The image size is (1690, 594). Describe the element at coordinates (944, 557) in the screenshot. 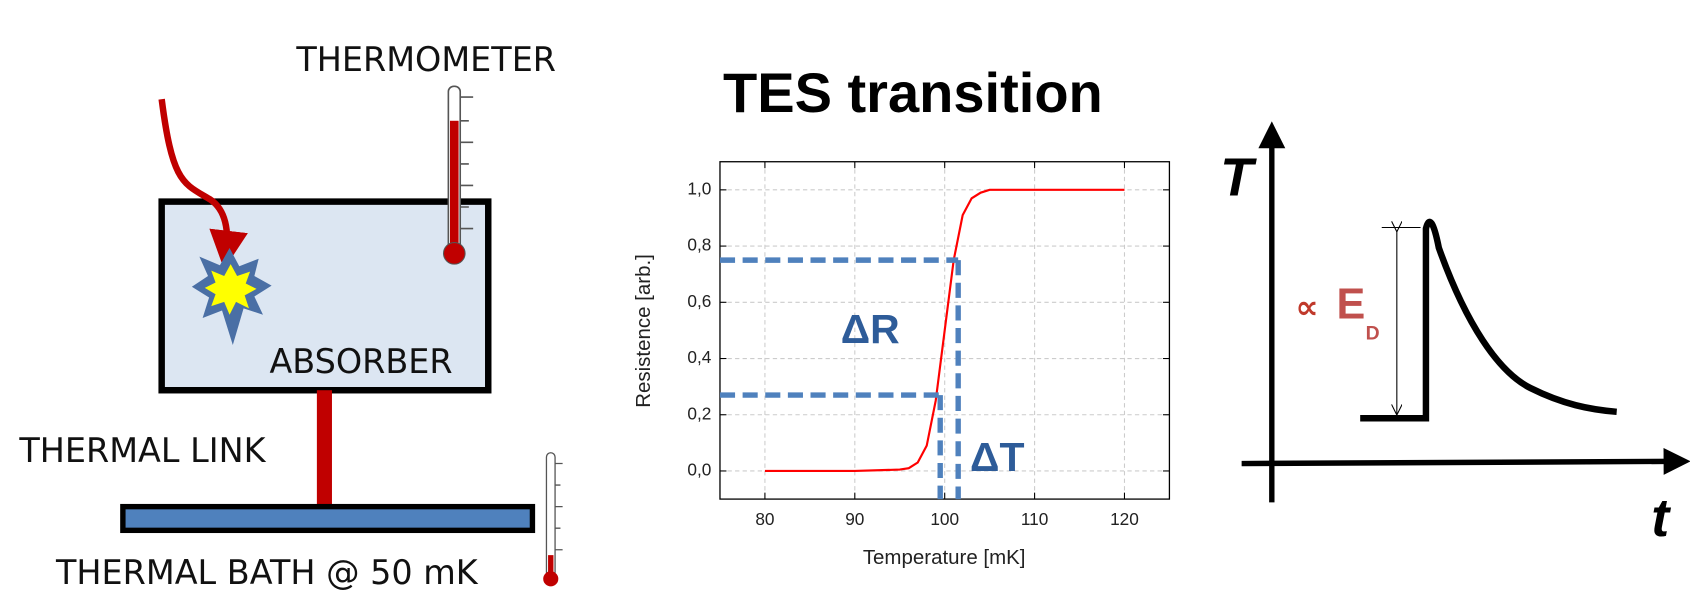

I see `x-axis-label: Temperature [mK]` at that location.